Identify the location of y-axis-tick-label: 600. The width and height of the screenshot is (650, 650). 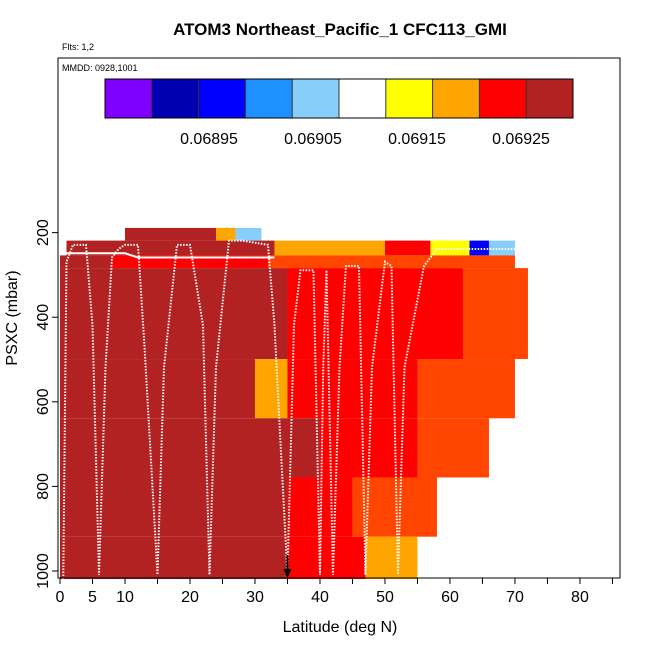
(43, 401).